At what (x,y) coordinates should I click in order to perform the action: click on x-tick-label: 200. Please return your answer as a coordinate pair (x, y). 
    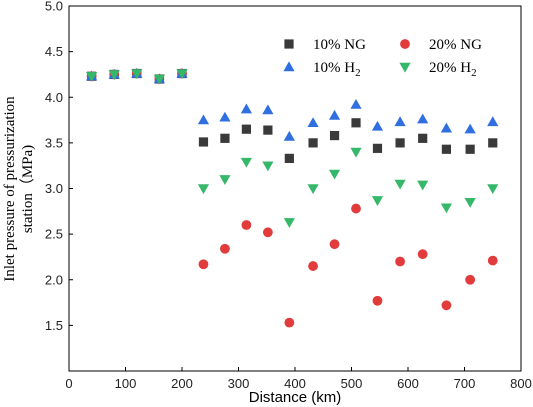
    Looking at the image, I should click on (182, 383).